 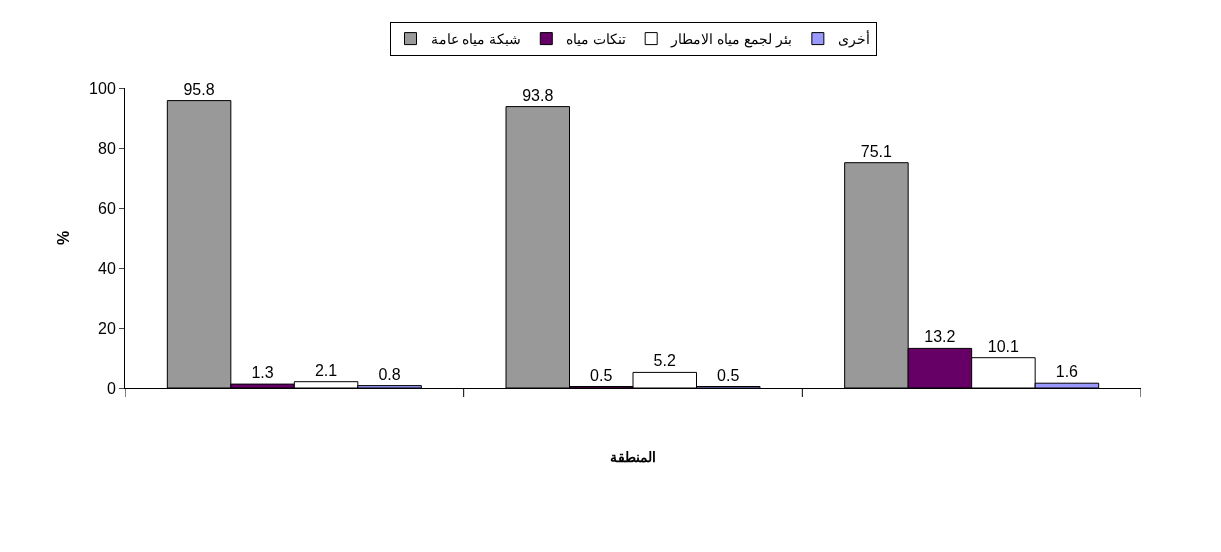 What do you see at coordinates (199, 89) in the screenshot?
I see `data-label: 95.8` at bounding box center [199, 89].